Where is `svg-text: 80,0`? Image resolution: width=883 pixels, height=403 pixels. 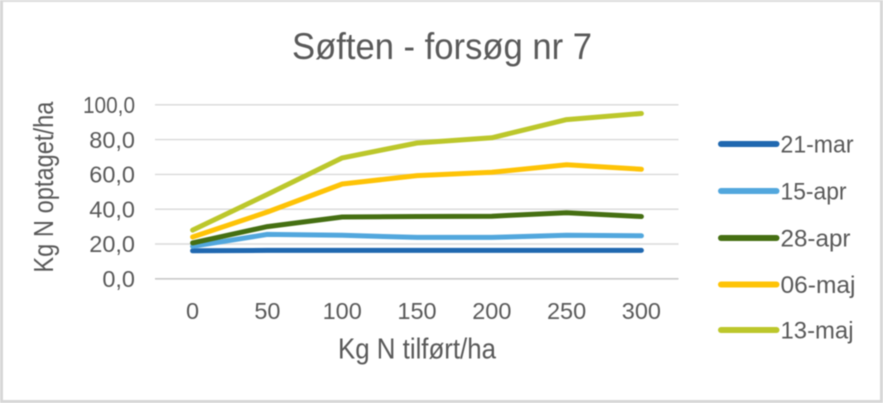 svg-text: 80,0 is located at coordinates (112, 140).